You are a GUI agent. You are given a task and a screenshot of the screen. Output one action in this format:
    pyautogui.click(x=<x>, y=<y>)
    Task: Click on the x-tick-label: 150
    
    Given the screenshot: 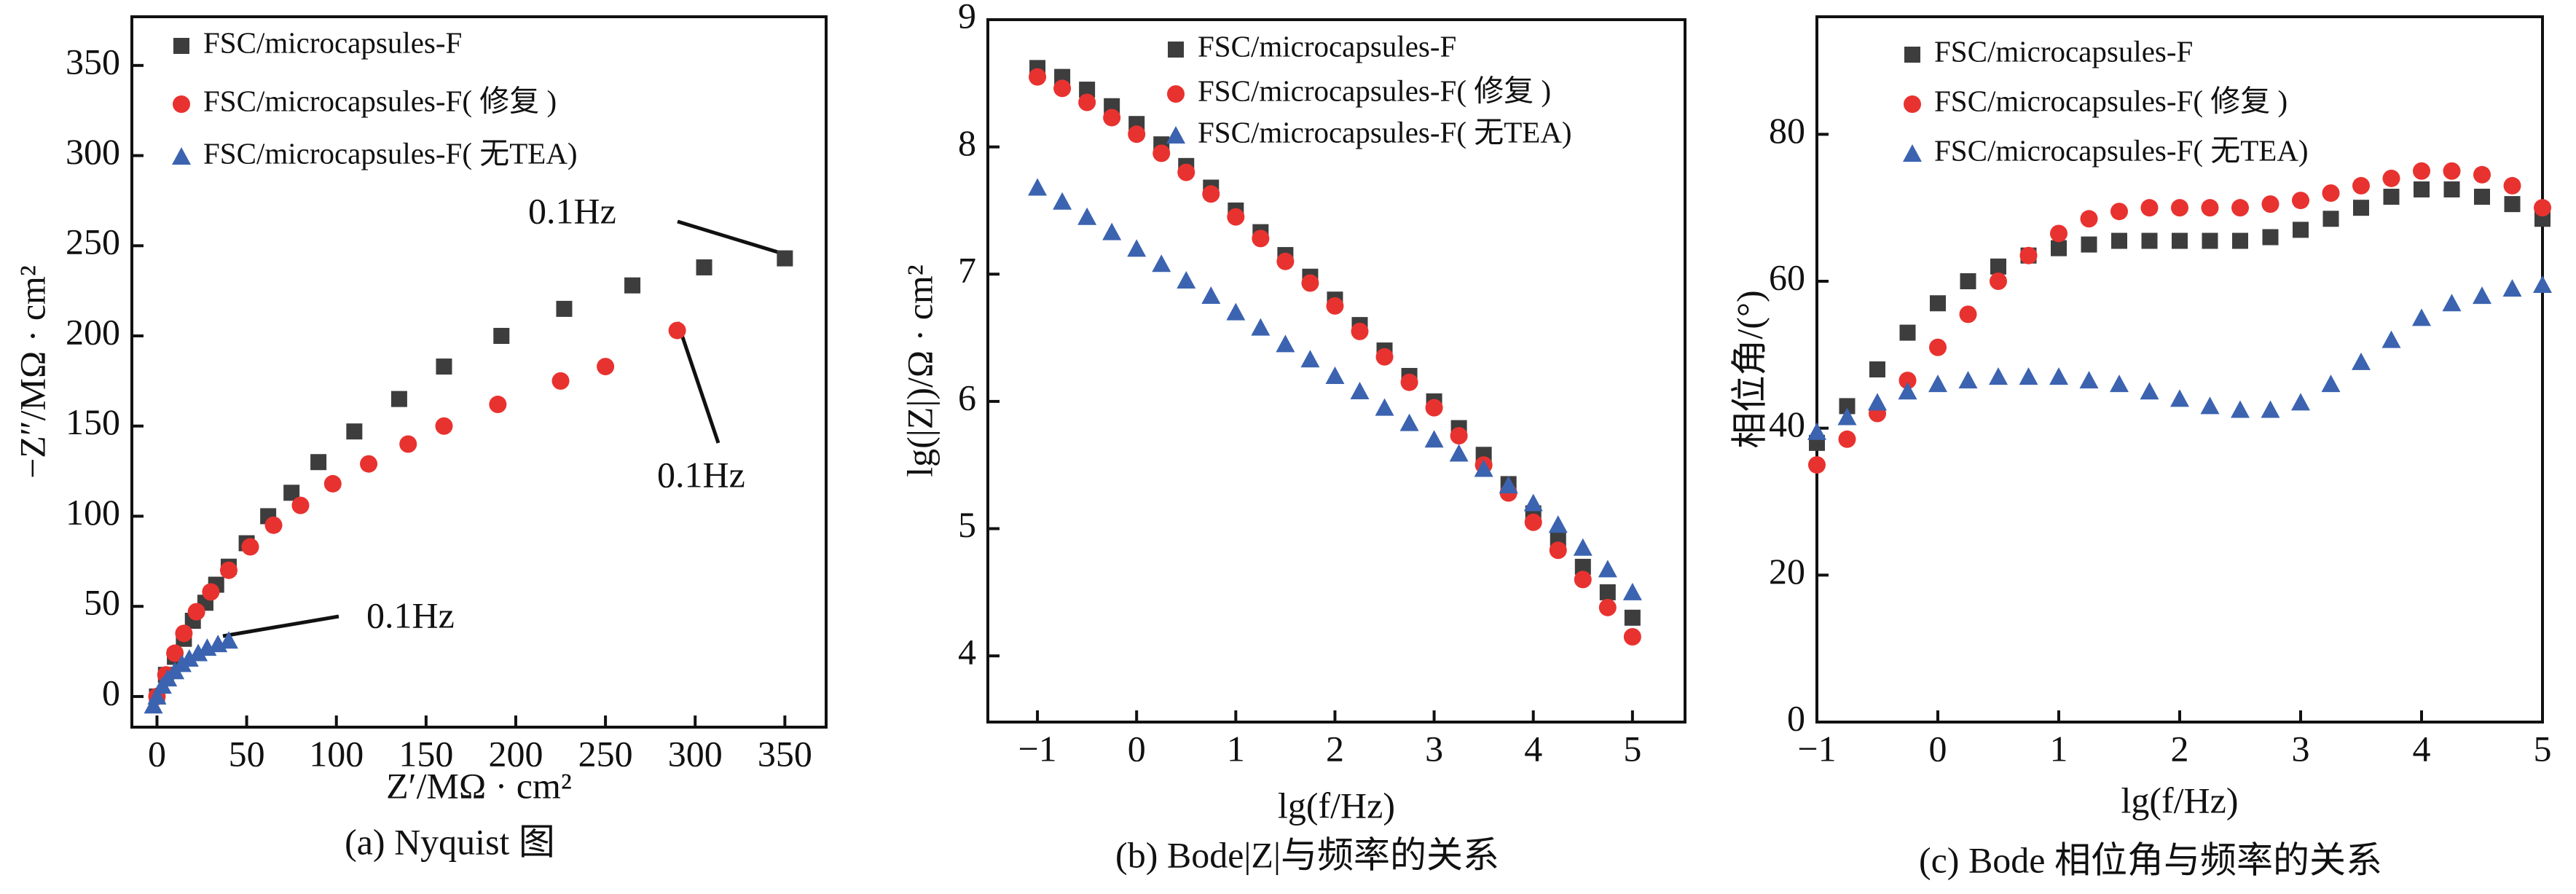 What is the action you would take?
    pyautogui.click(x=425, y=753)
    